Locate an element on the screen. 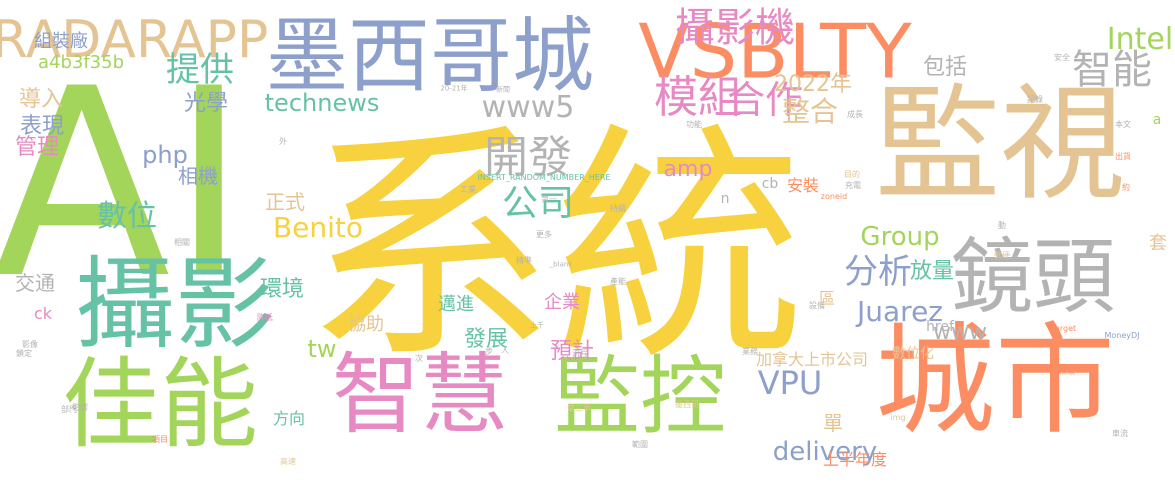 The height and width of the screenshot is (482, 1175). cloud-word: 發展 is located at coordinates (486, 339).